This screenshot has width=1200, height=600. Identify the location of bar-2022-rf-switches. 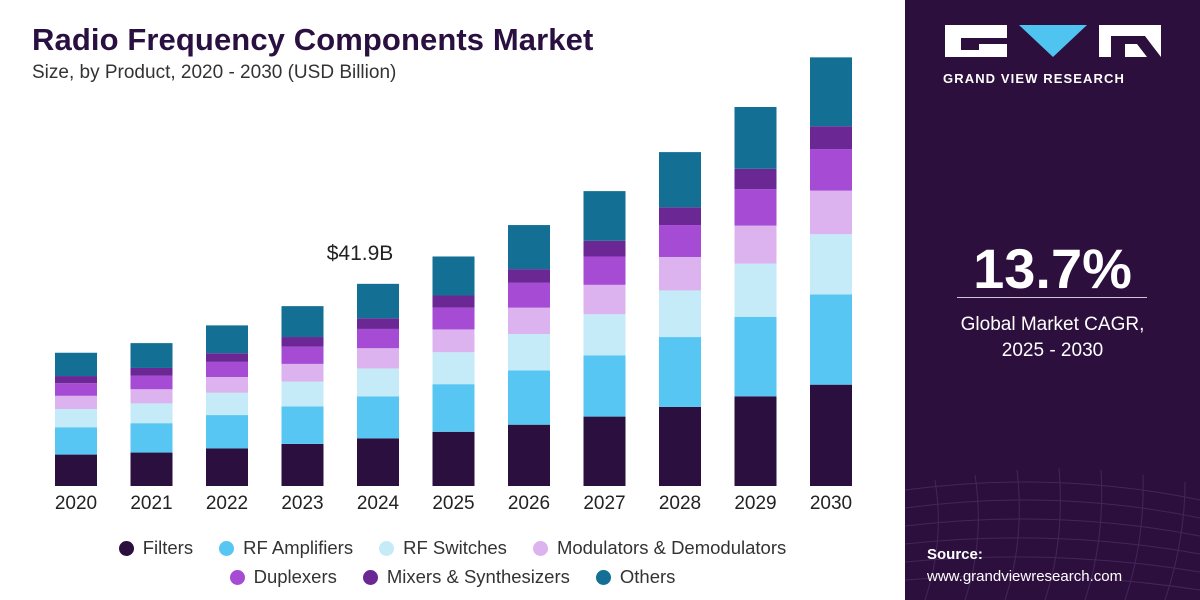
(227, 404).